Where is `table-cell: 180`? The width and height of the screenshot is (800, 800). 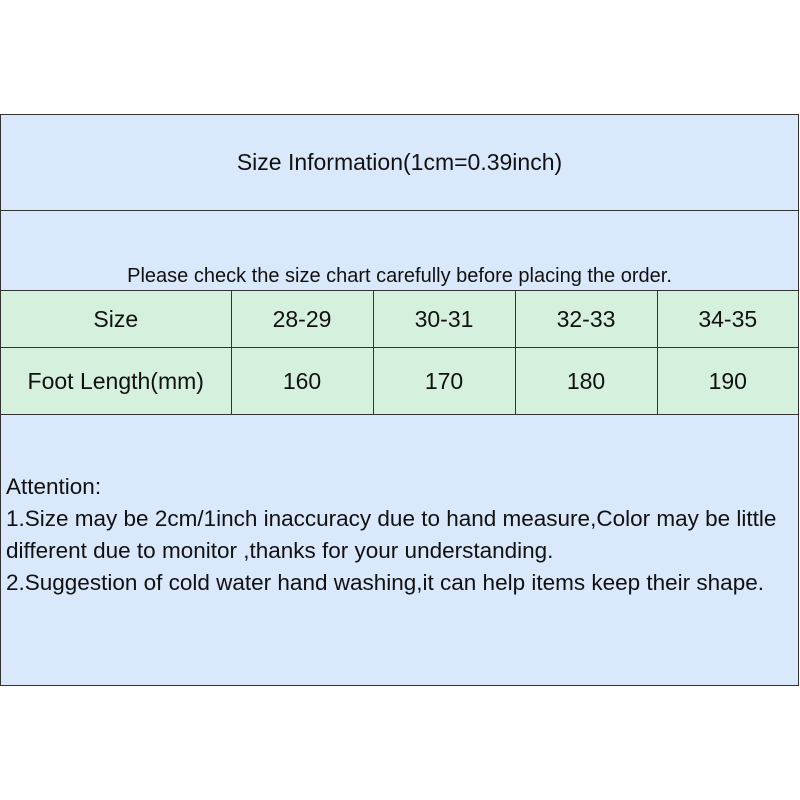
table-cell: 180 is located at coordinates (586, 381).